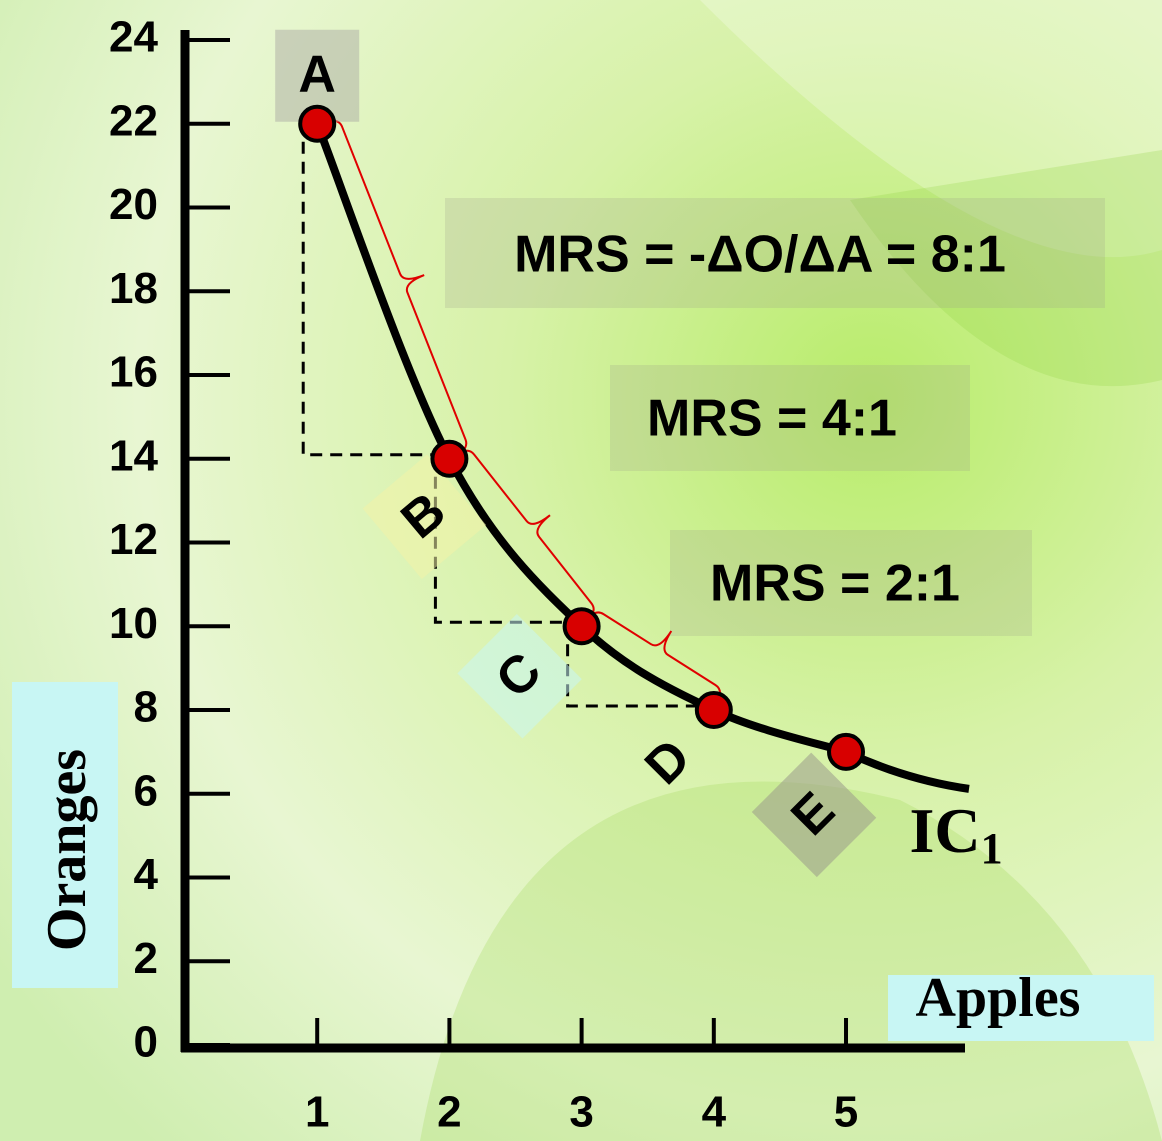 The width and height of the screenshot is (1162, 1141). Describe the element at coordinates (67, 850) in the screenshot. I see `y-axis-label: Oranges` at that location.